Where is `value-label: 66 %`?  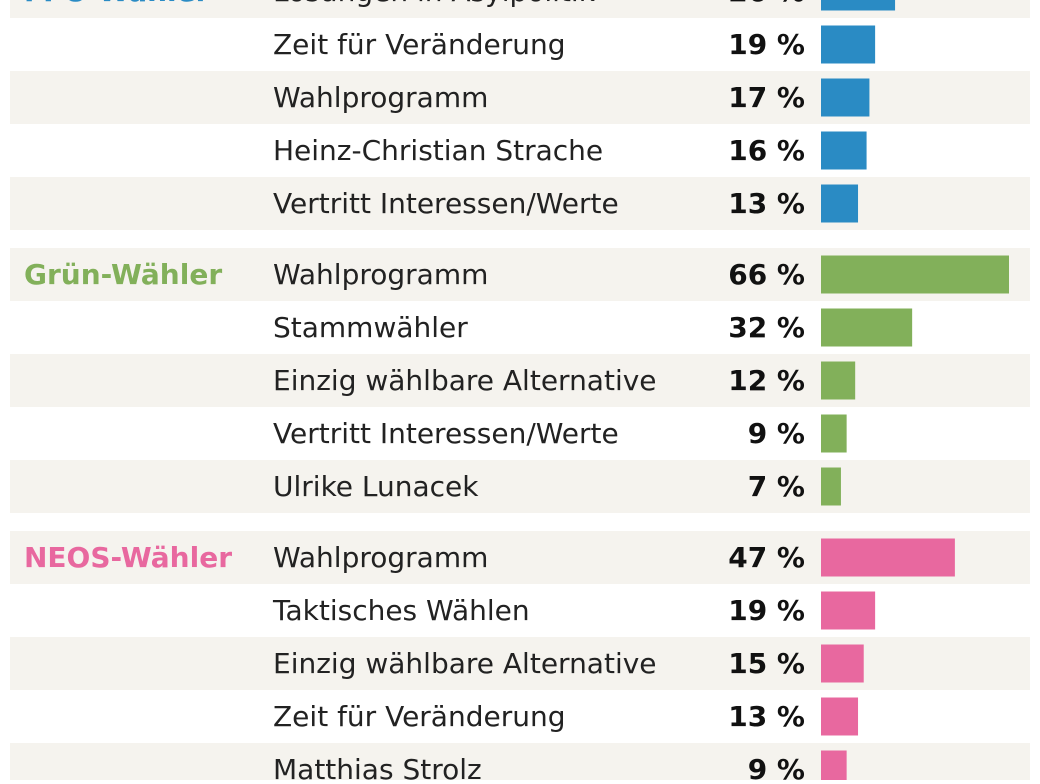
value-label: 66 % is located at coordinates (766, 274).